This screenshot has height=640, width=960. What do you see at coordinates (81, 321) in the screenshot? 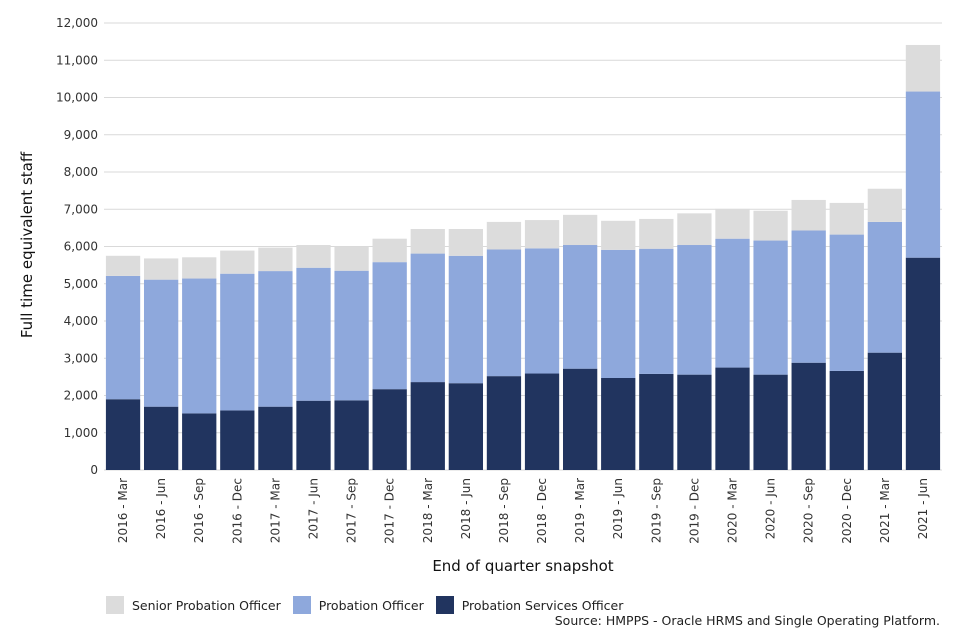
I see `y-tick-label: 4,000` at bounding box center [81, 321].